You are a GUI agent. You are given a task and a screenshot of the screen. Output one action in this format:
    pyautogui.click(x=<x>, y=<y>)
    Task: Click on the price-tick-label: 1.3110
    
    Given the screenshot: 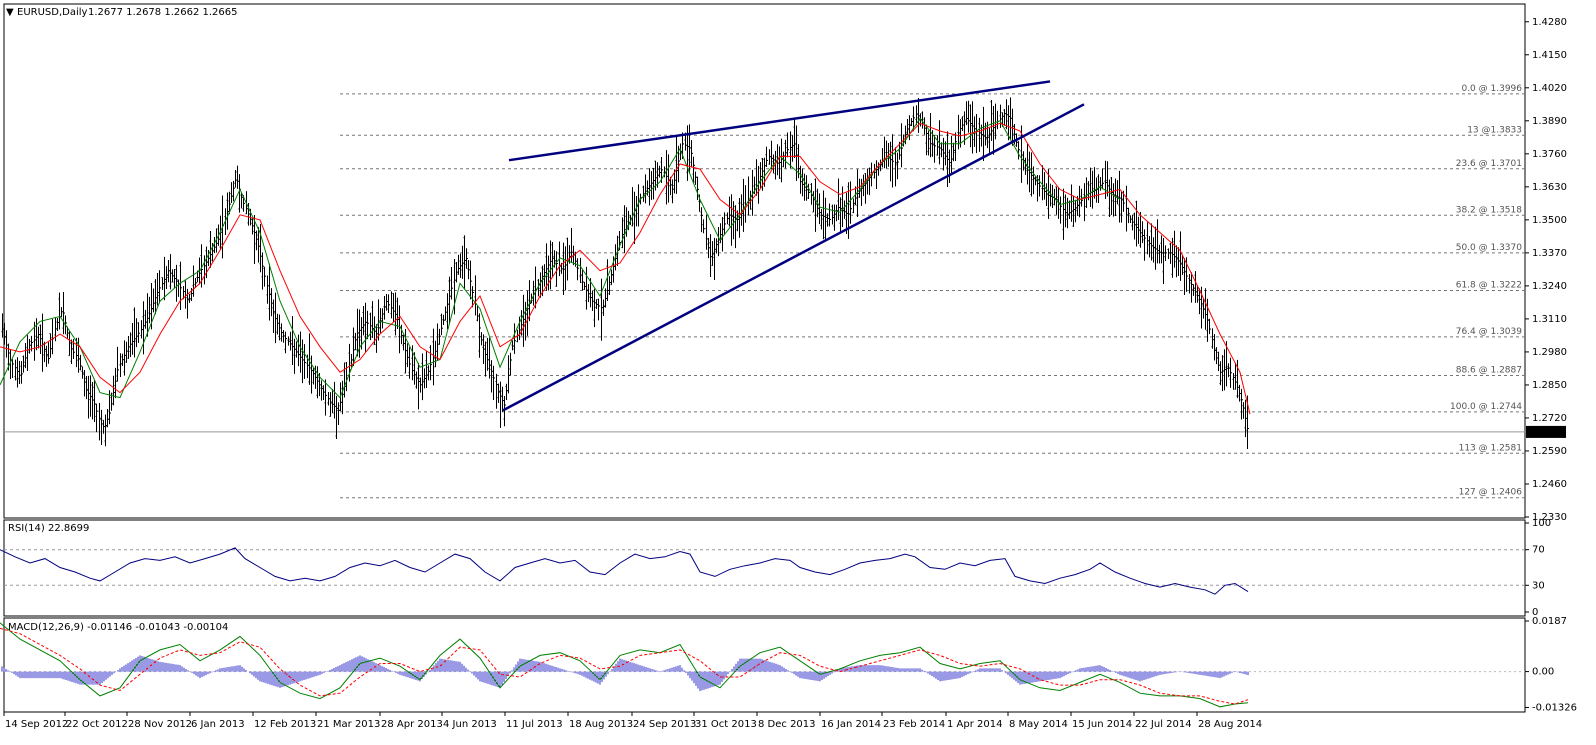 What is the action you would take?
    pyautogui.click(x=1549, y=319)
    